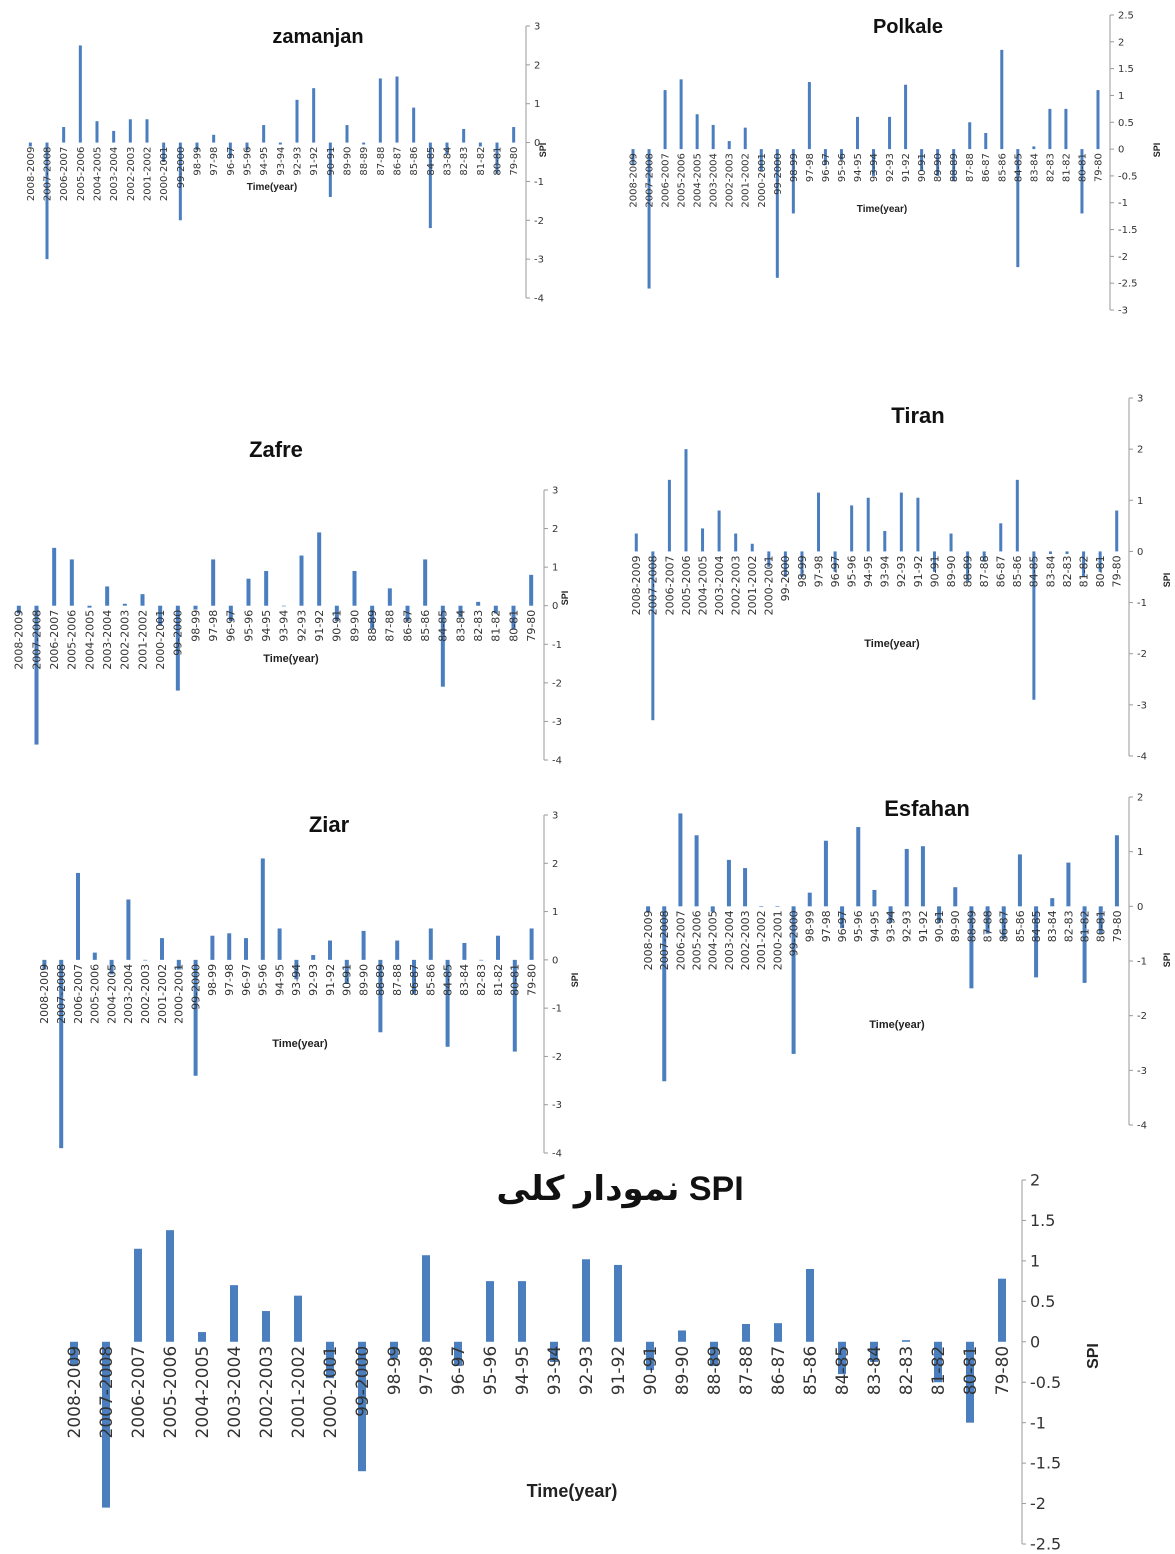 The width and height of the screenshot is (1175, 1554). I want to click on bar-2004-2005, so click(97, 132).